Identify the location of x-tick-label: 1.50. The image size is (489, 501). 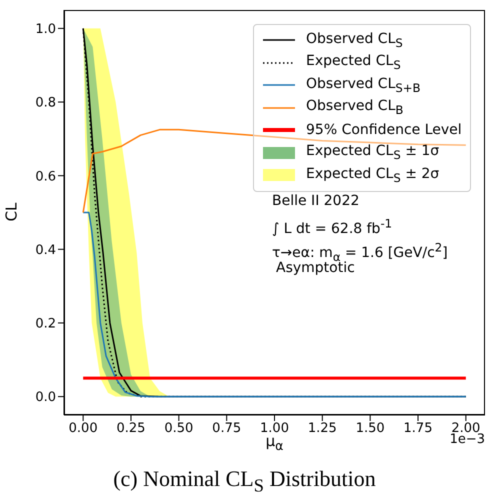
(370, 428).